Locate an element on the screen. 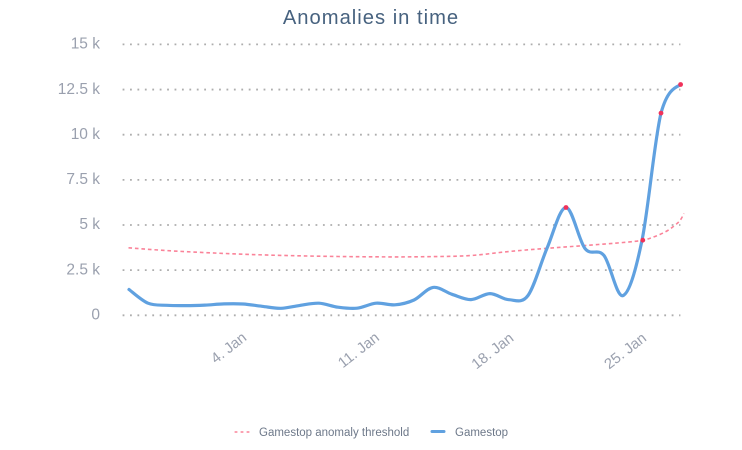  svg-text: 0 is located at coordinates (95, 315).